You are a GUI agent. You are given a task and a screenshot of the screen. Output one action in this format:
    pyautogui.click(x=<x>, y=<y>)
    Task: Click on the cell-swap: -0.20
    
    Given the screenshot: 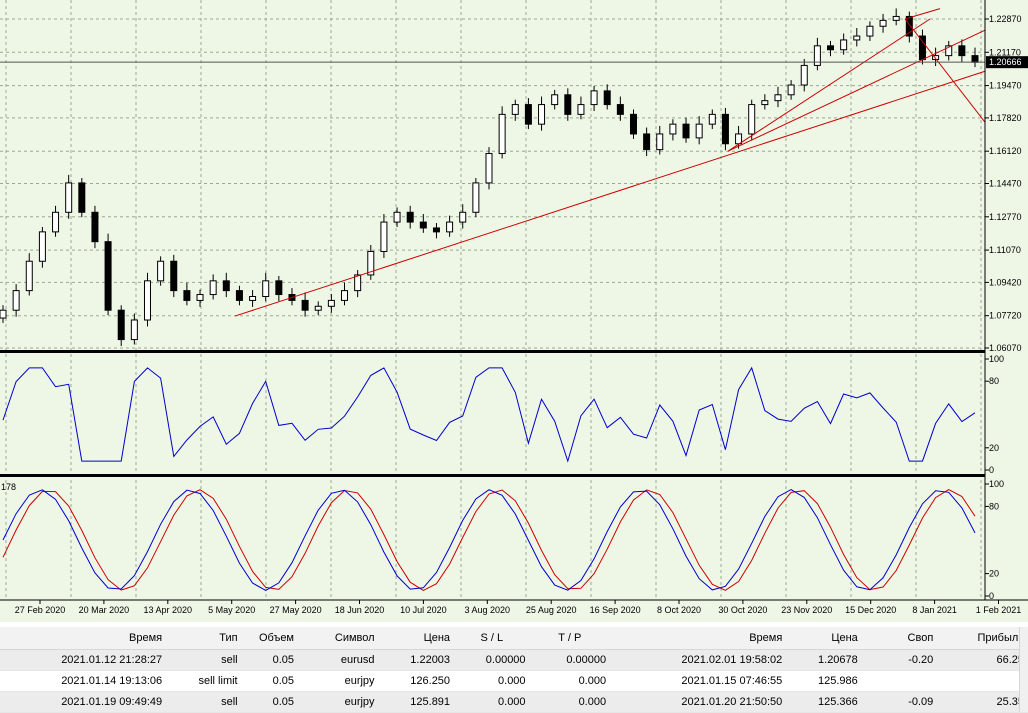 What is the action you would take?
    pyautogui.click(x=899, y=660)
    